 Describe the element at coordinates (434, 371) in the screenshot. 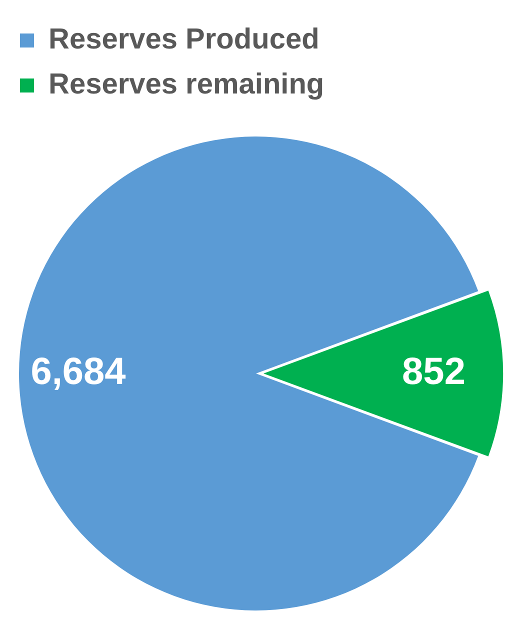

I see `data-label: 852` at that location.